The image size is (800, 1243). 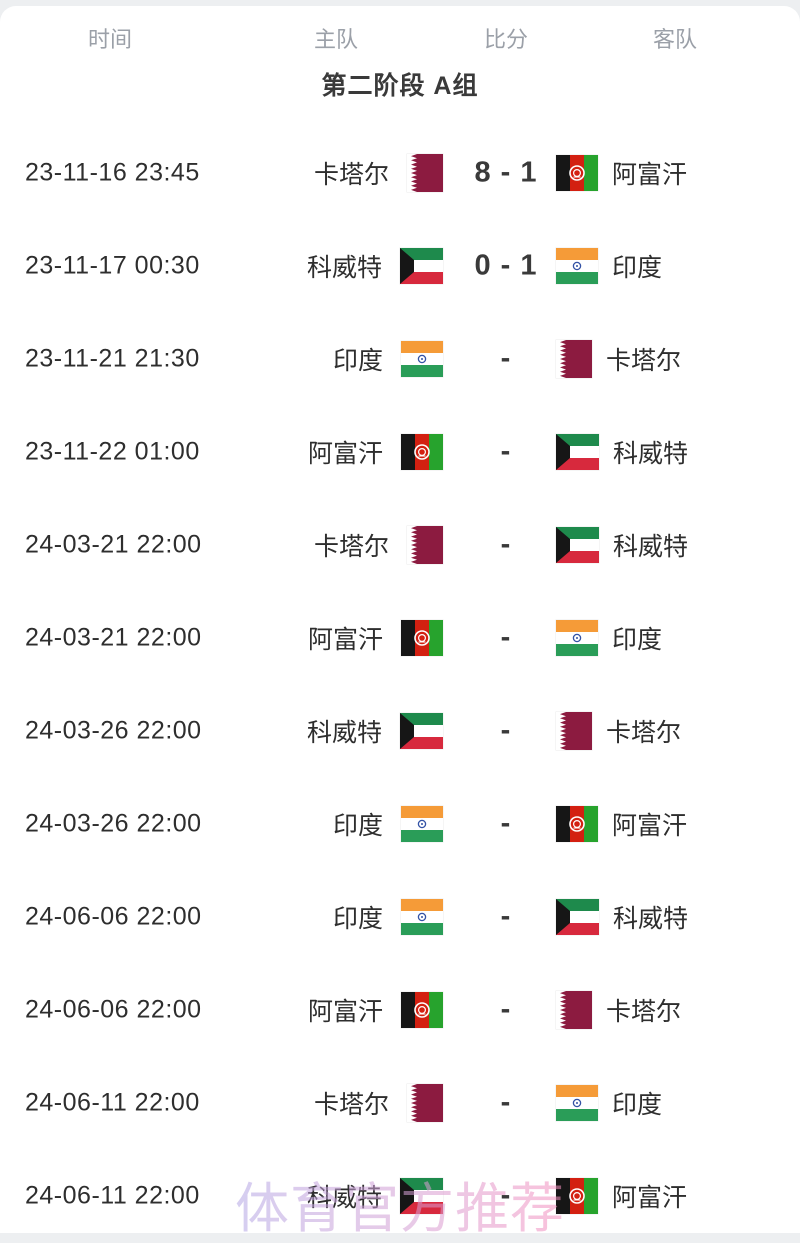 I want to click on match-row: 23-11-17 00:30 科威特 0 - 1 印度, so click(x=400, y=265).